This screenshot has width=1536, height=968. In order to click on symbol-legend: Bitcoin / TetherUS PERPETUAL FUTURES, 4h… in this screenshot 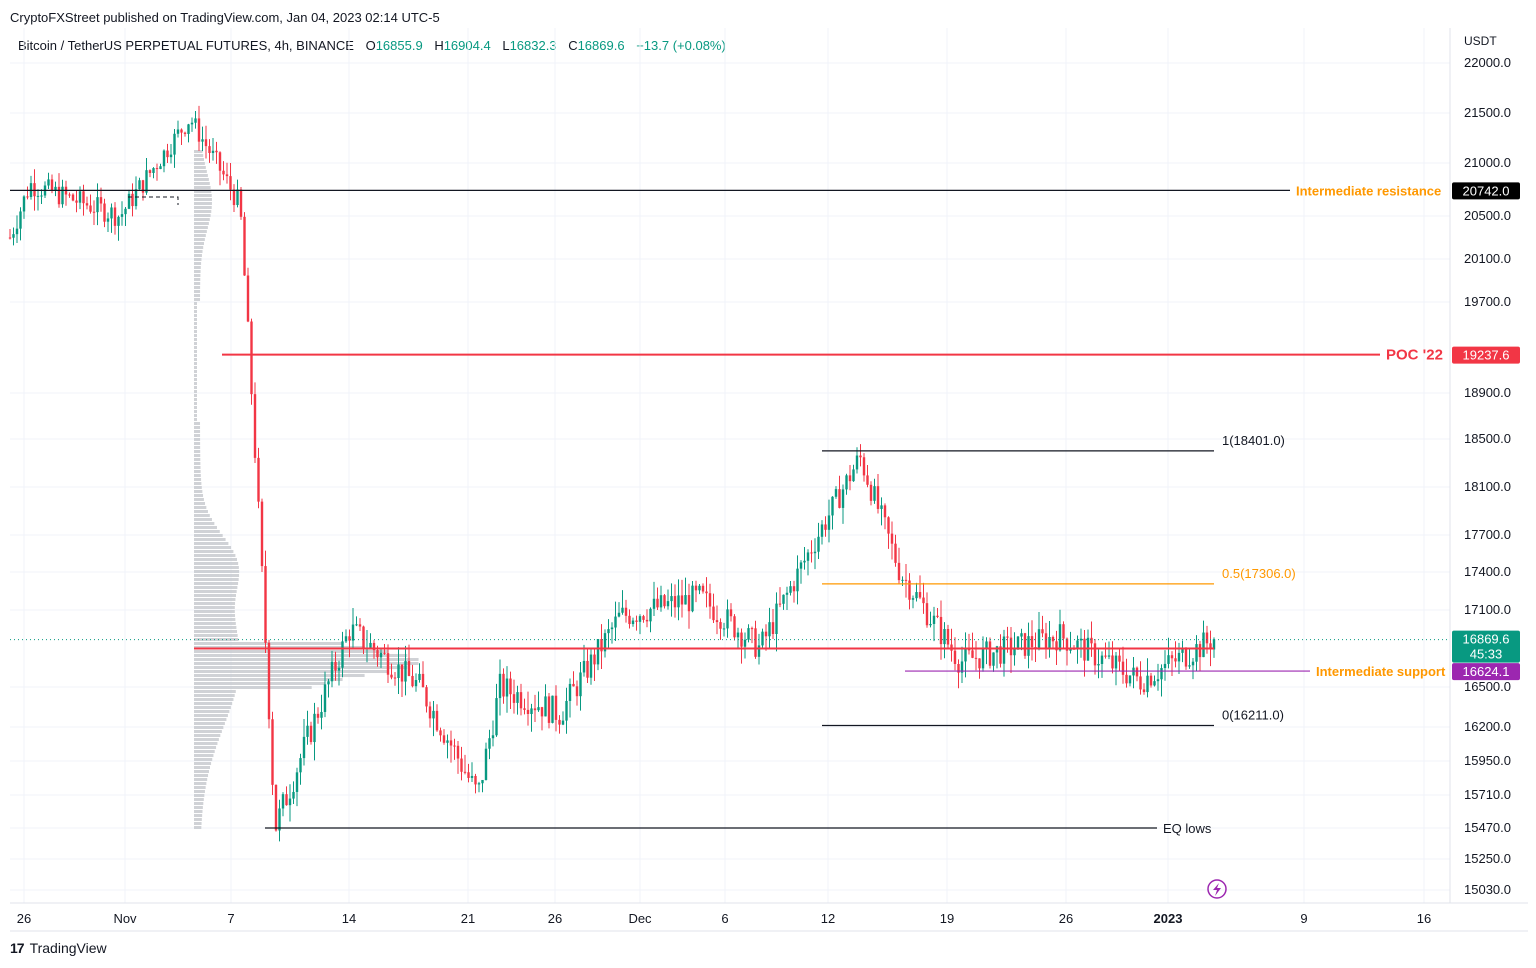, I will do `click(372, 45)`.